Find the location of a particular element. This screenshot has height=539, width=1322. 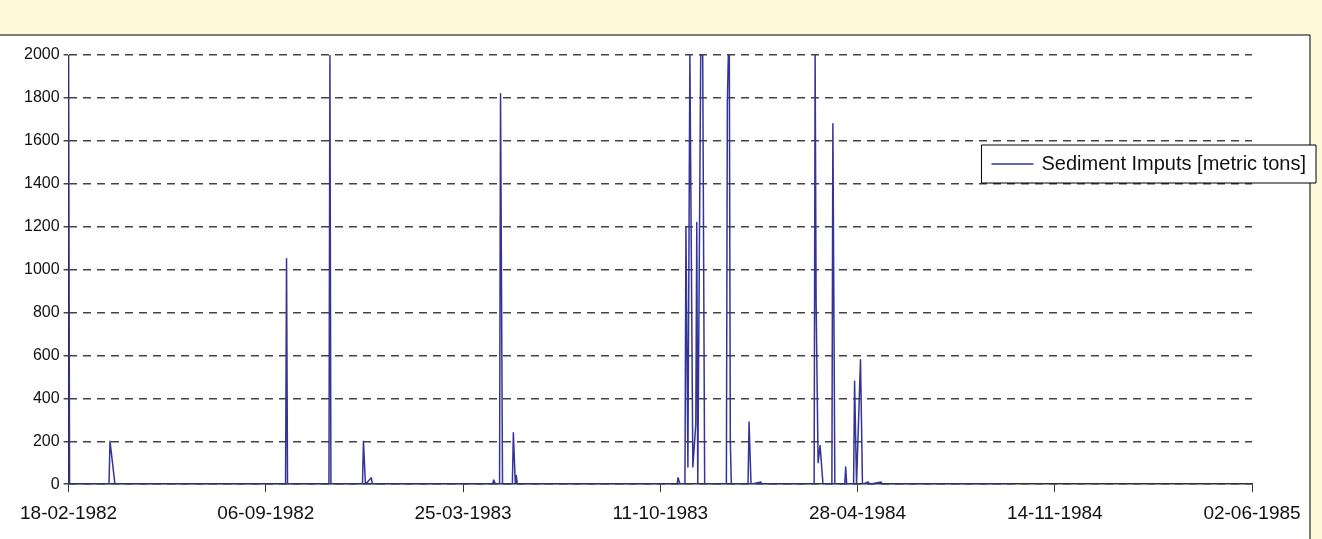

x-tick-label: 02-06-1985 is located at coordinates (1252, 512).